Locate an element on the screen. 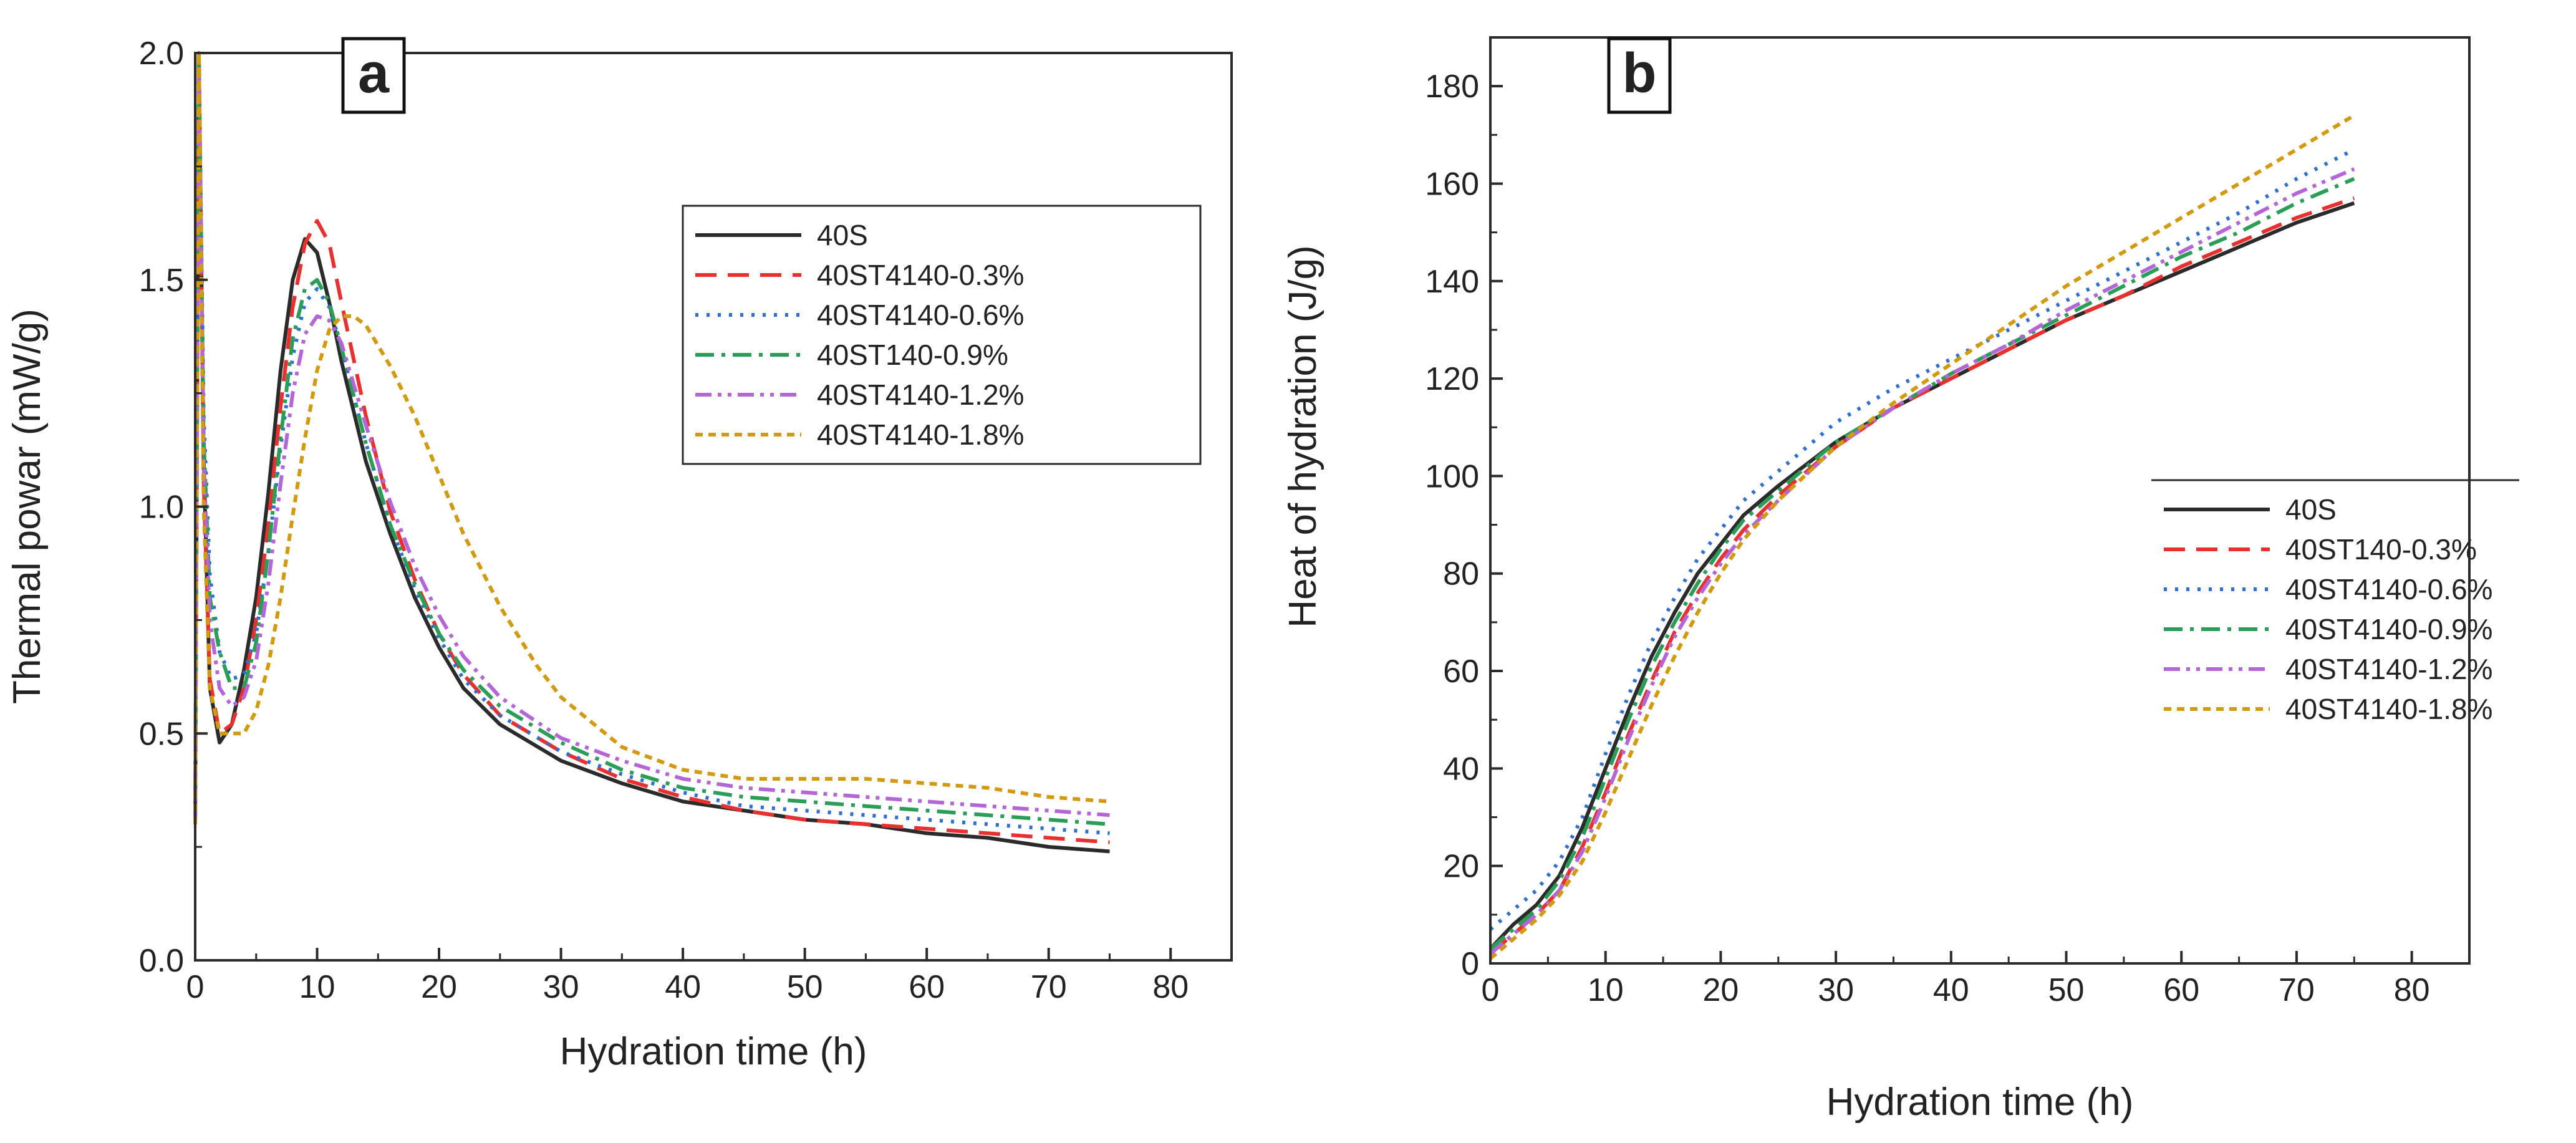 The image size is (2576, 1143). panel-a-x-tick-label-6: 60 is located at coordinates (927, 987).